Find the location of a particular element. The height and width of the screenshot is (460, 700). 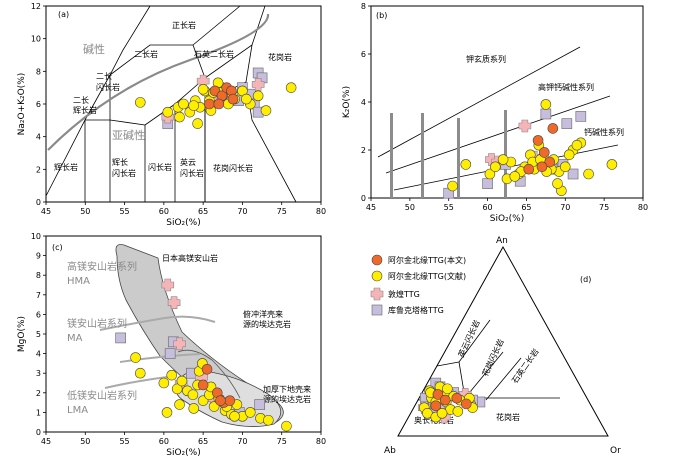

legend-item-this-study: 阿尔金北缘TTG(本文) is located at coordinates (418, 260).